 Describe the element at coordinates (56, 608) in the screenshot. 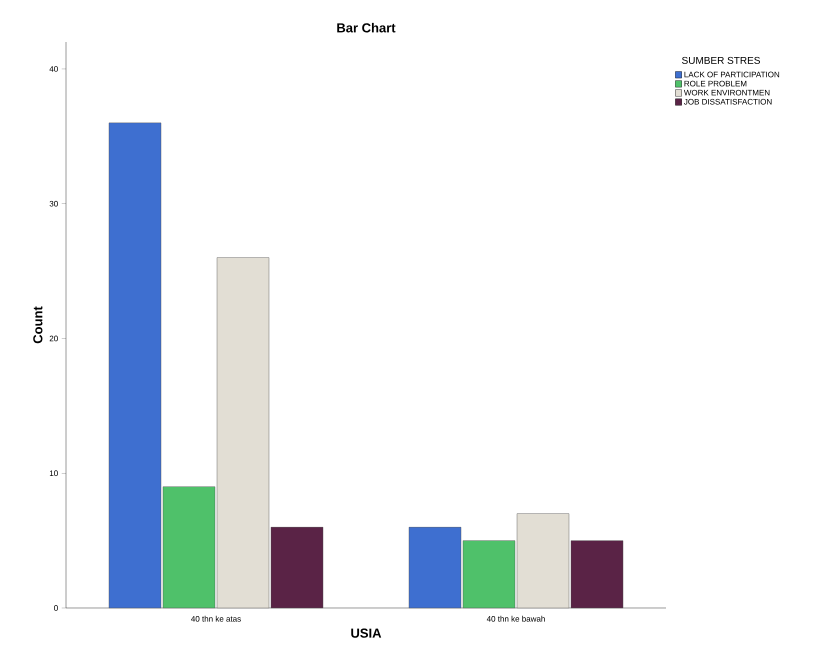

I see `y-tick-label: 0` at that location.